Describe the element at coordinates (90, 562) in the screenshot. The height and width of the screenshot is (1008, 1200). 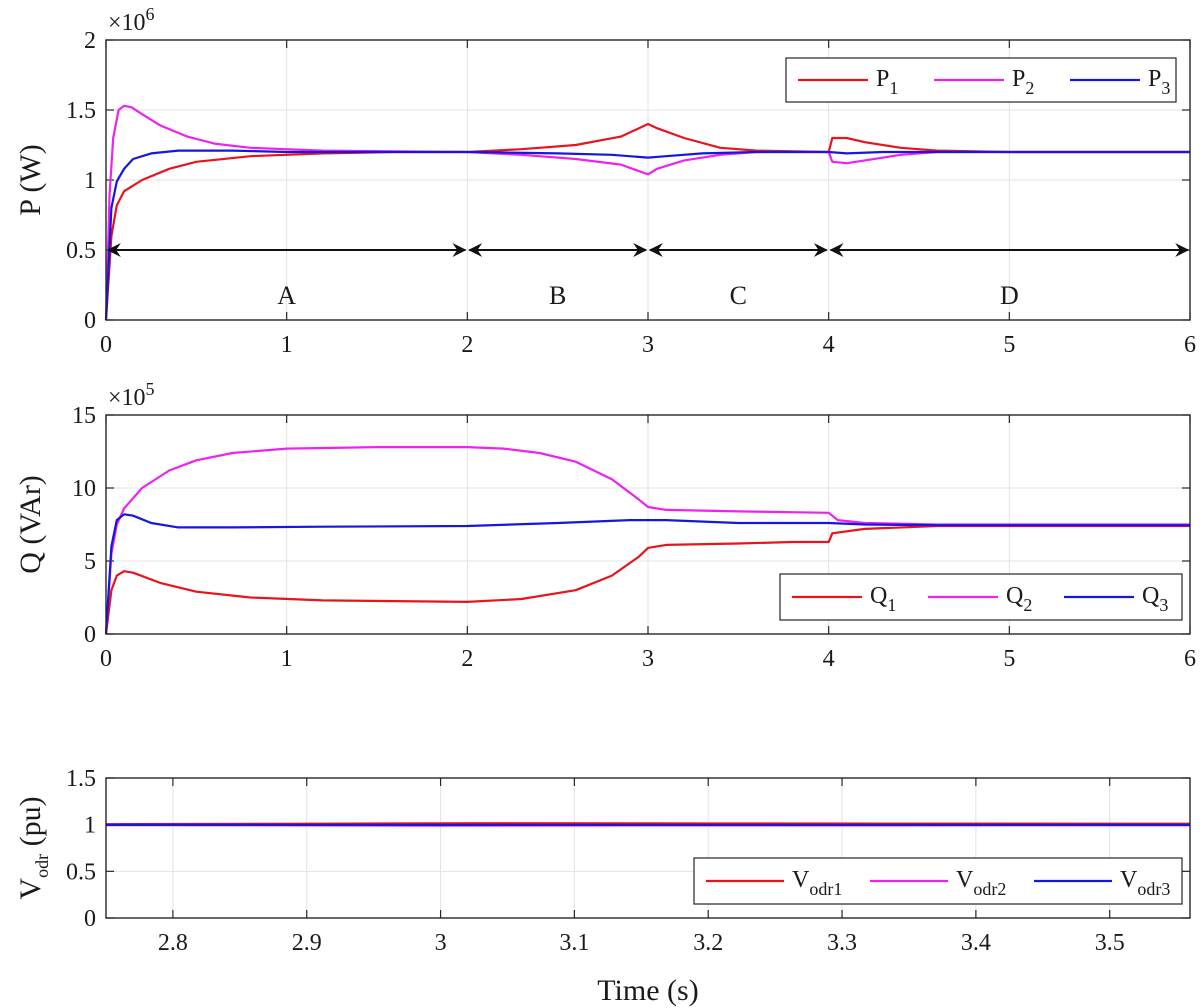
I see `y-tick-label: 5` at that location.